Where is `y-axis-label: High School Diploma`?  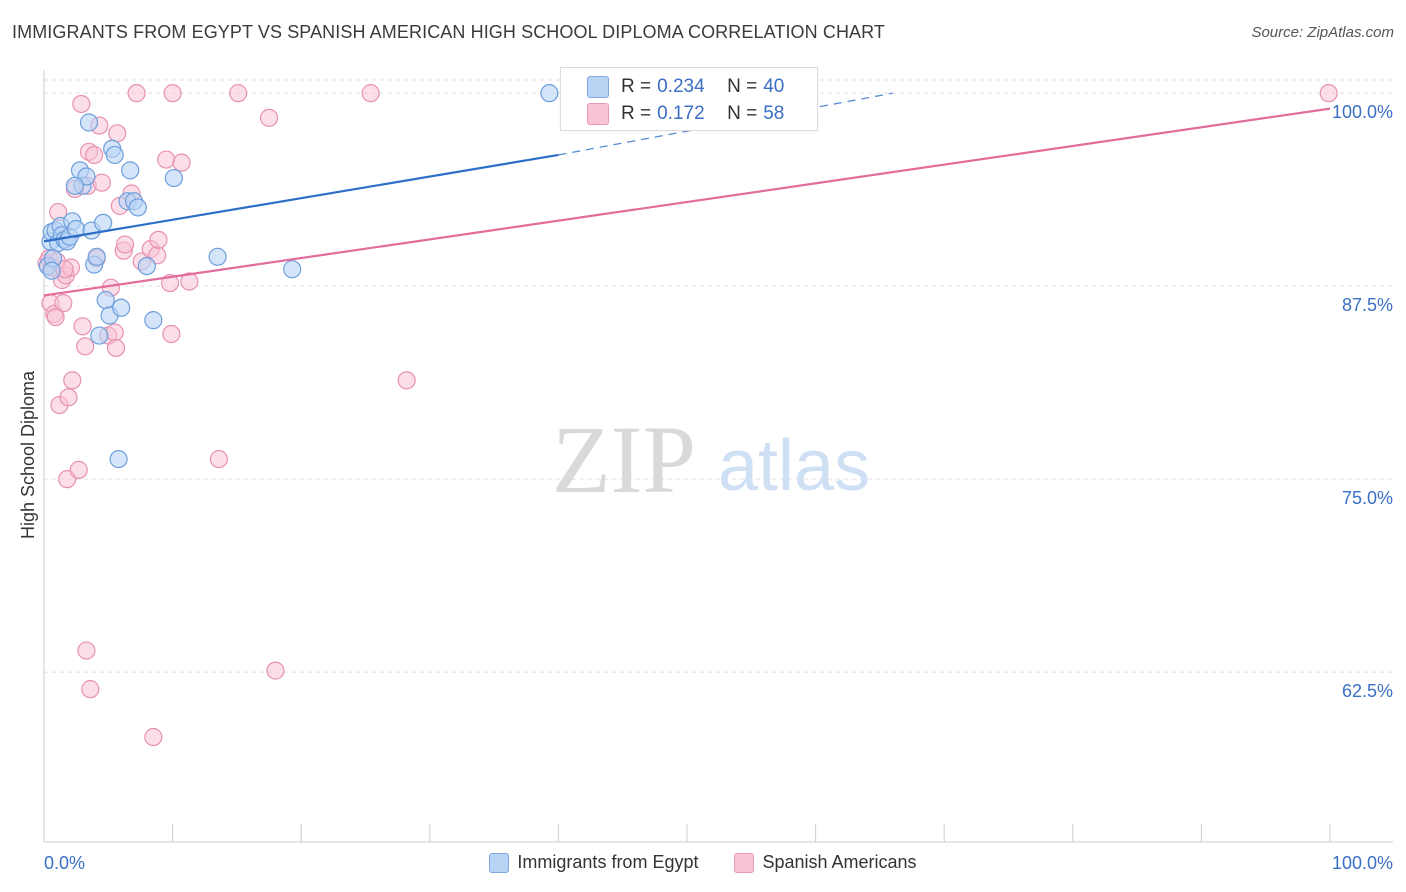
y-axis-label: High School Diploma is located at coordinates (28, 454).